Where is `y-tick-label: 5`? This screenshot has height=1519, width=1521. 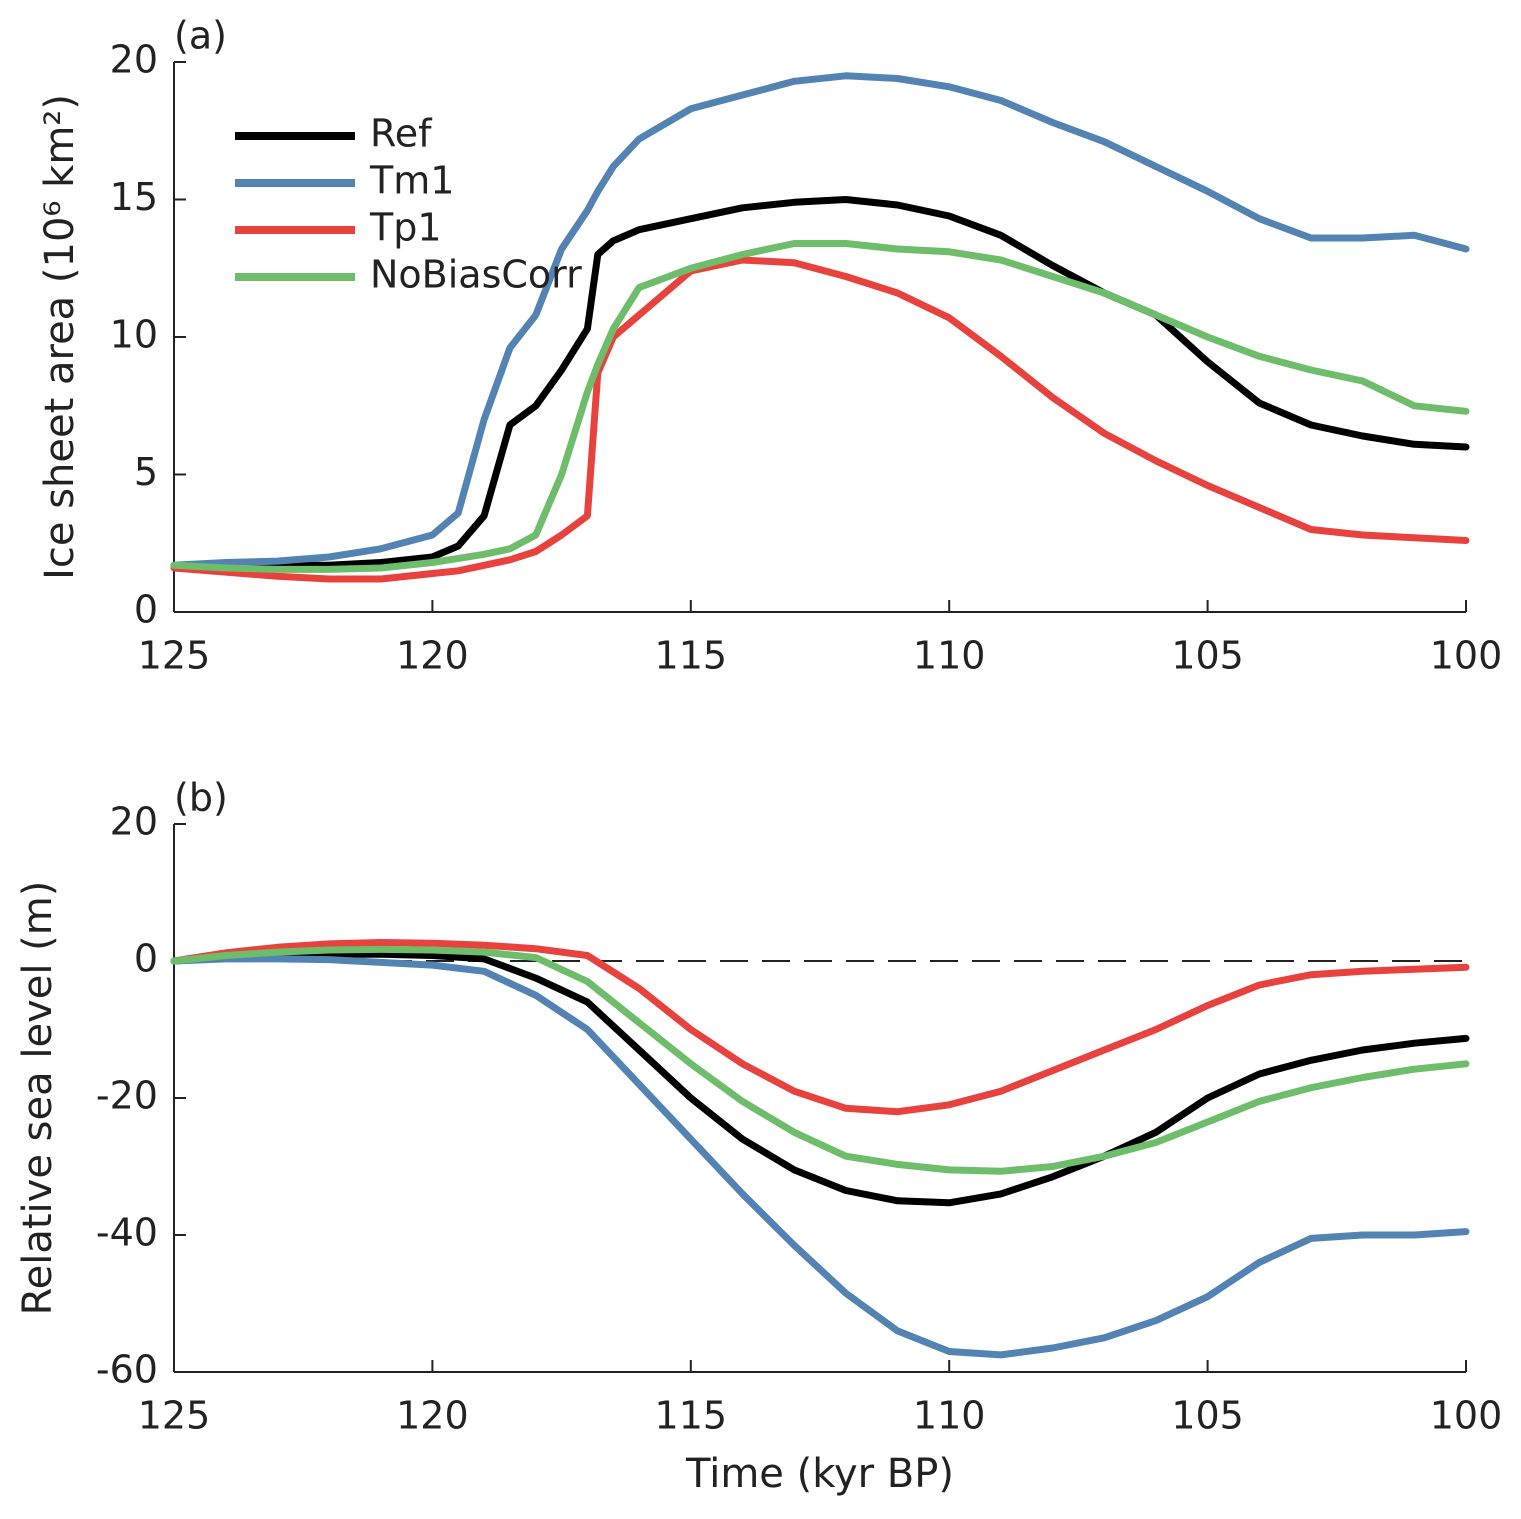
y-tick-label: 5 is located at coordinates (146, 472).